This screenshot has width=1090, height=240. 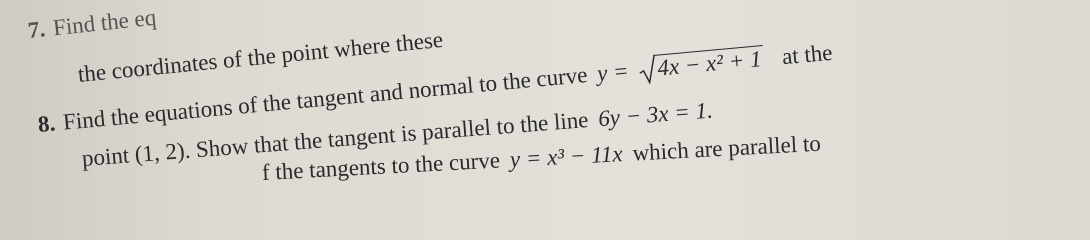 What do you see at coordinates (613, 72) in the screenshot?
I see `math: y =` at bounding box center [613, 72].